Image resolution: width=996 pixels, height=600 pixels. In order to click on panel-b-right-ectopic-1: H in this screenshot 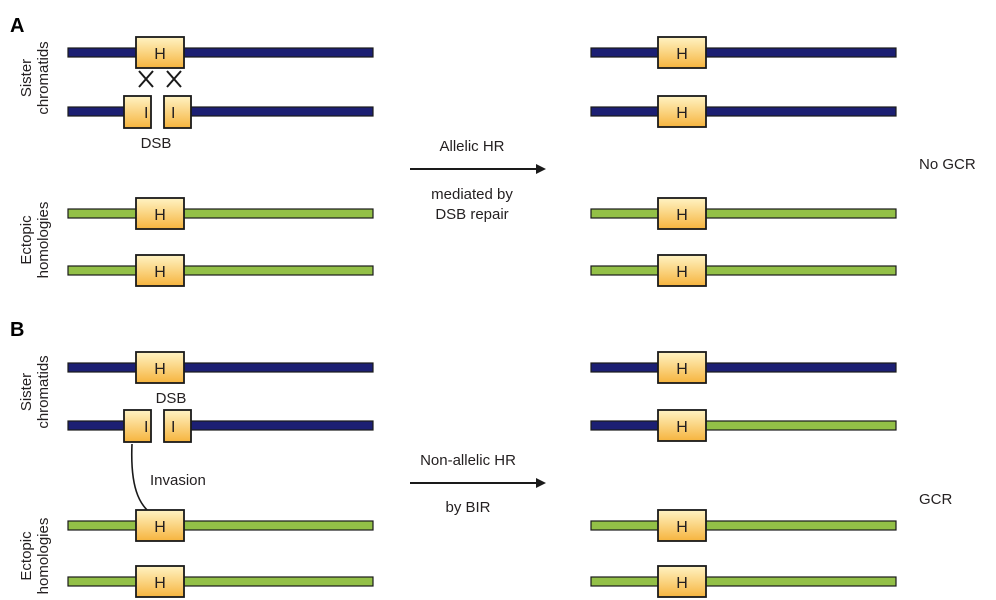, I will do `click(743, 525)`.